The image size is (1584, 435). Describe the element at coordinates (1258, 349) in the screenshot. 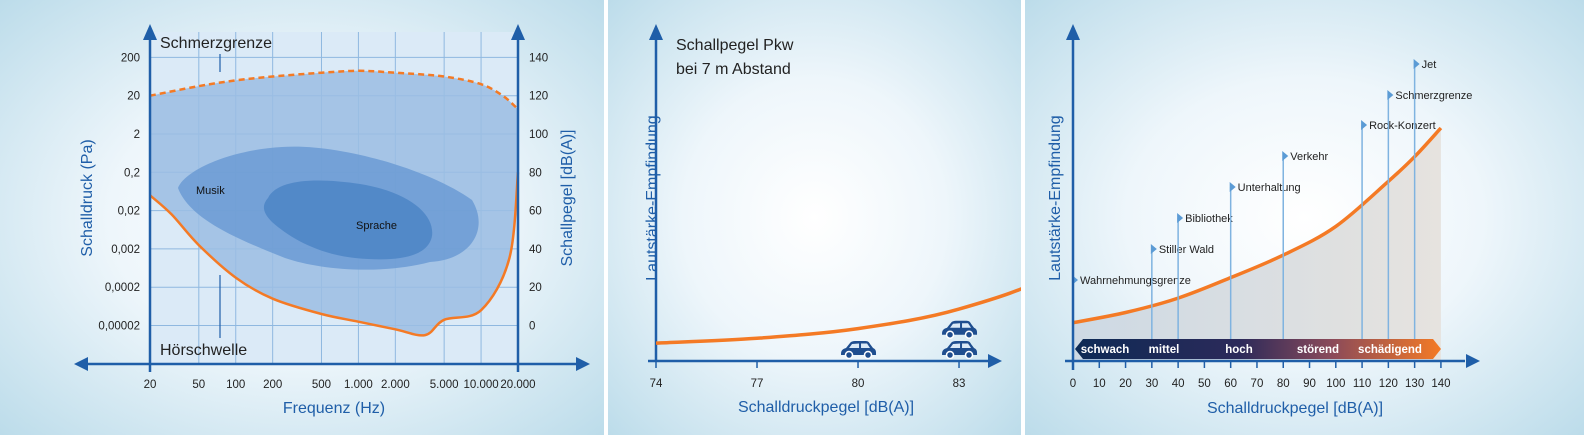

I see `loudness-scale-bar` at that location.